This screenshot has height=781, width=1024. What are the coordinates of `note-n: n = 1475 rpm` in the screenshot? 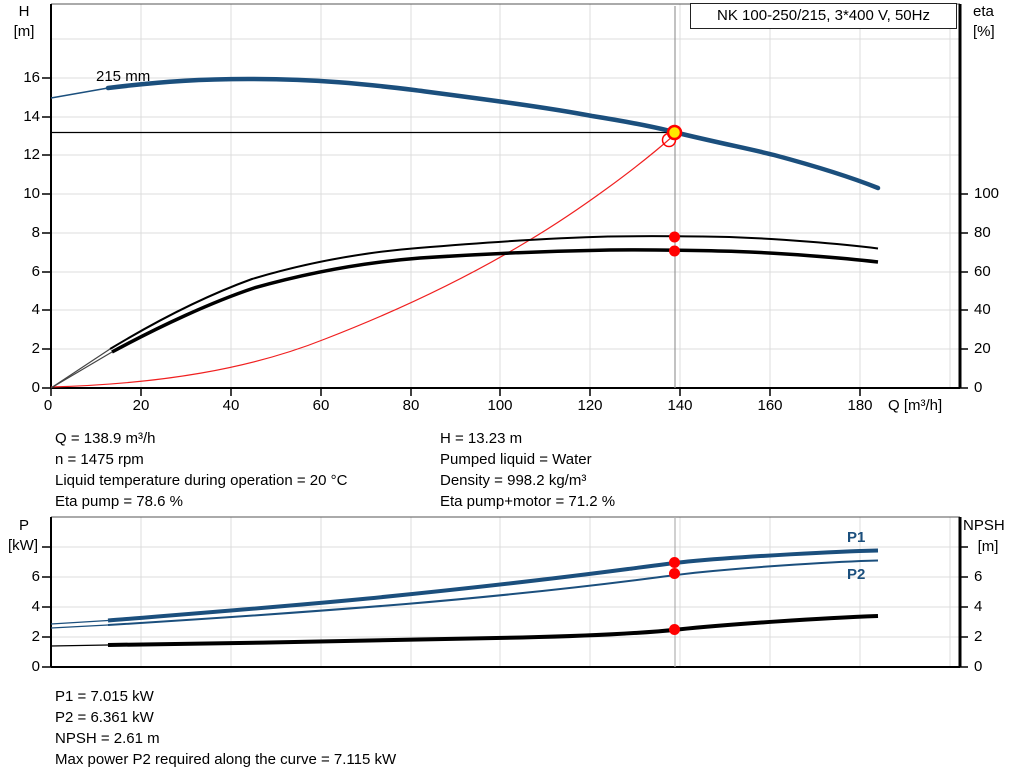 It's located at (99, 459).